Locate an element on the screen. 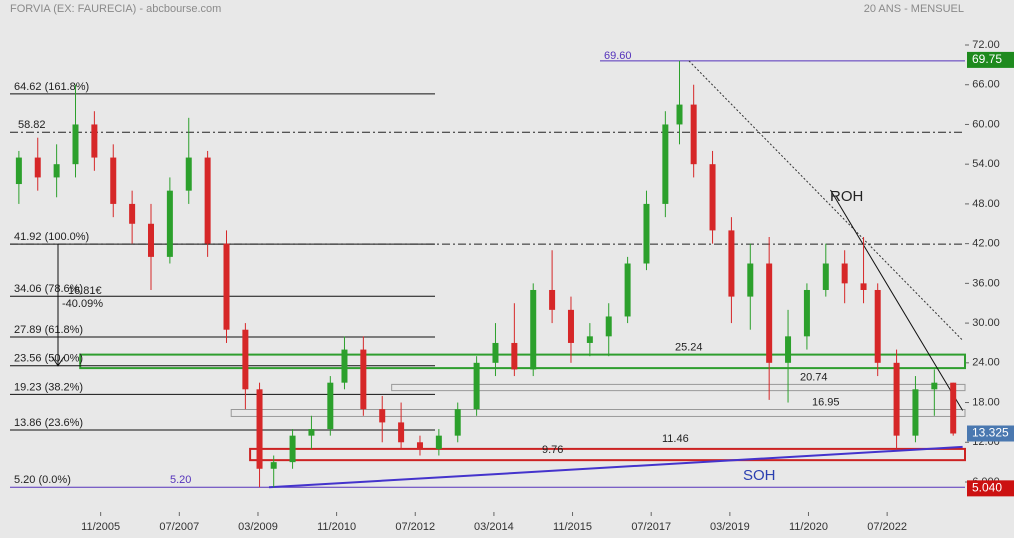 The height and width of the screenshot is (538, 1014). y-tick-label: 54.00 is located at coordinates (986, 164).